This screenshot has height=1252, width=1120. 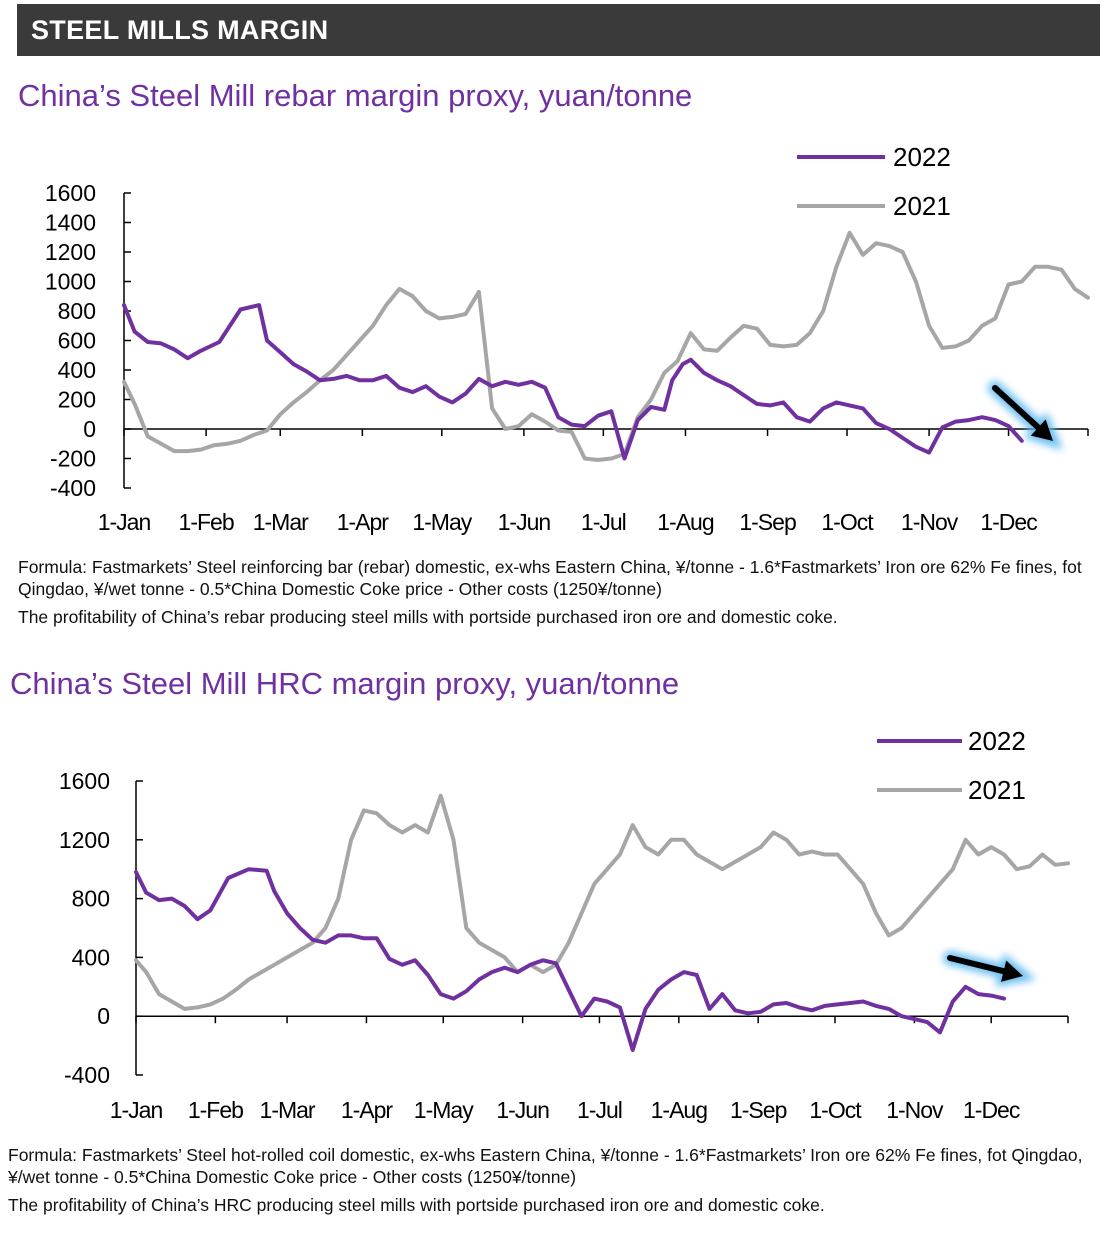 What do you see at coordinates (70, 223) in the screenshot?
I see `y-tick-label: 1400` at bounding box center [70, 223].